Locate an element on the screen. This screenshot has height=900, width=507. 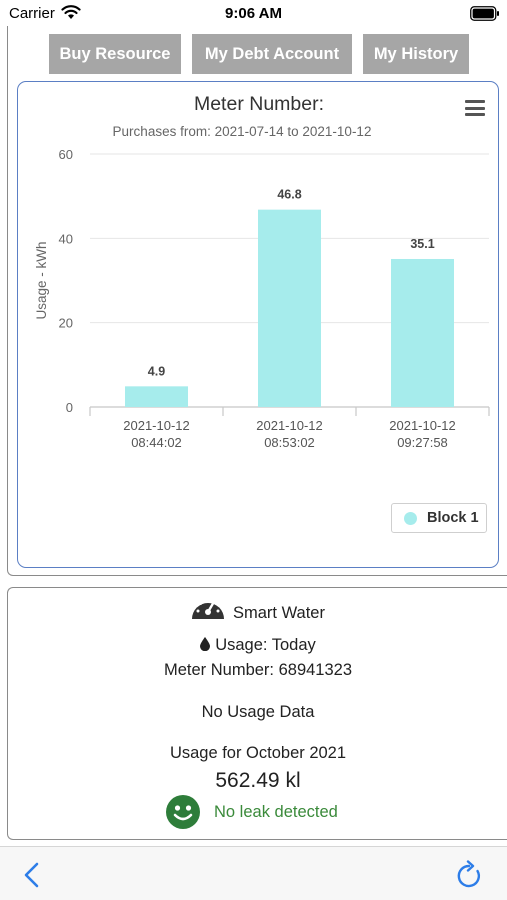
clock-label: 9:06 AM is located at coordinates (253, 13).